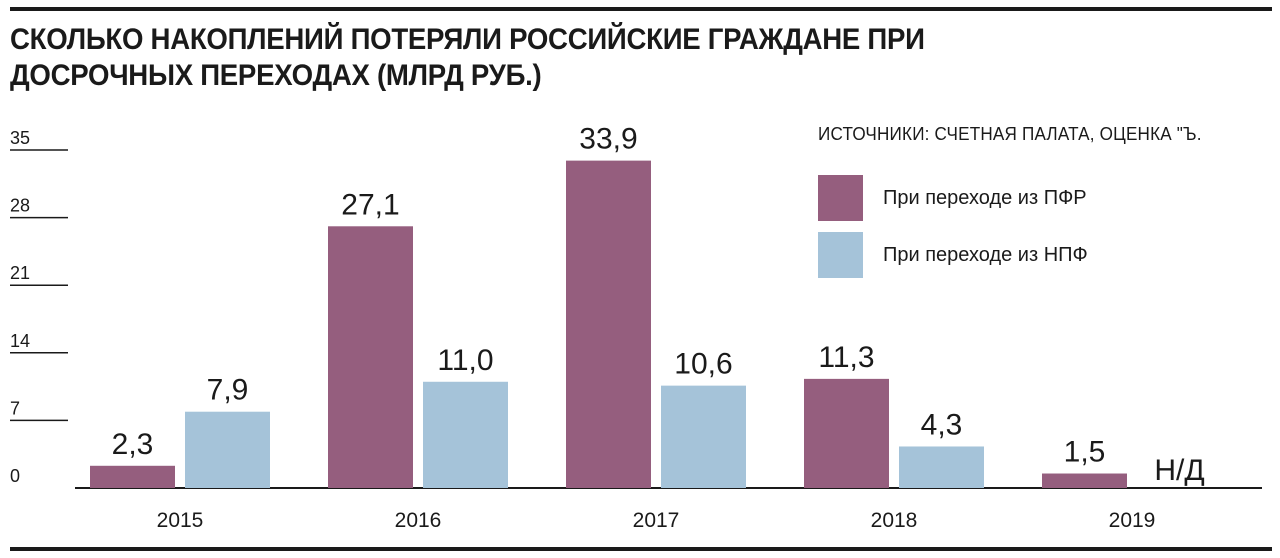 The width and height of the screenshot is (1280, 558). What do you see at coordinates (465, 360) in the screenshot?
I see `data-label: 11,0` at bounding box center [465, 360].